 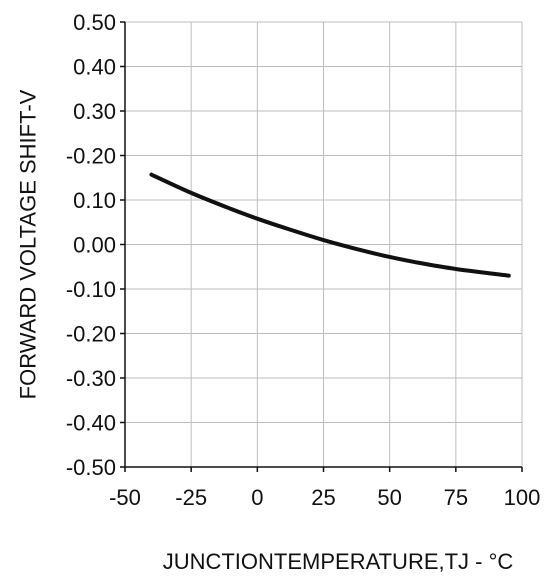 What do you see at coordinates (94, 245) in the screenshot?
I see `y-tick-label: 0.00` at bounding box center [94, 245].